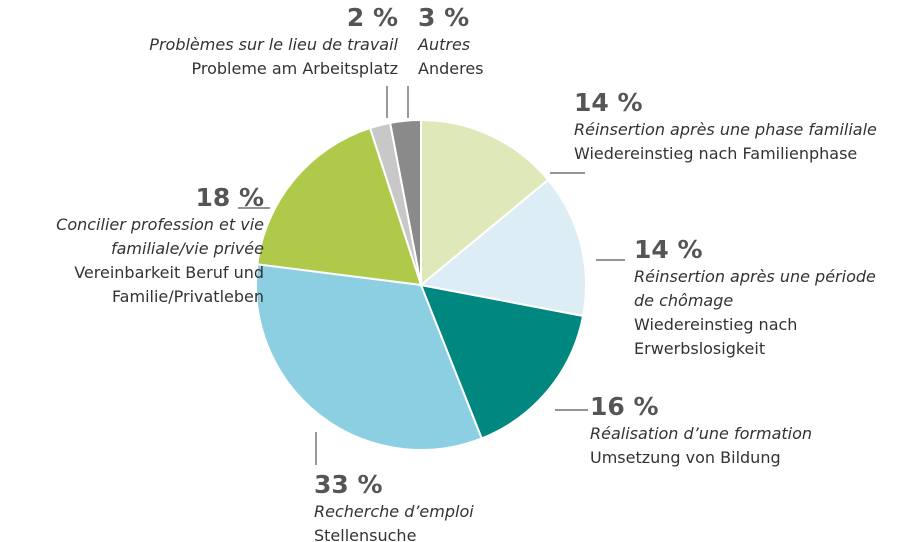  Describe the element at coordinates (444, 44) in the screenshot. I see `label-fr: Autres` at that location.